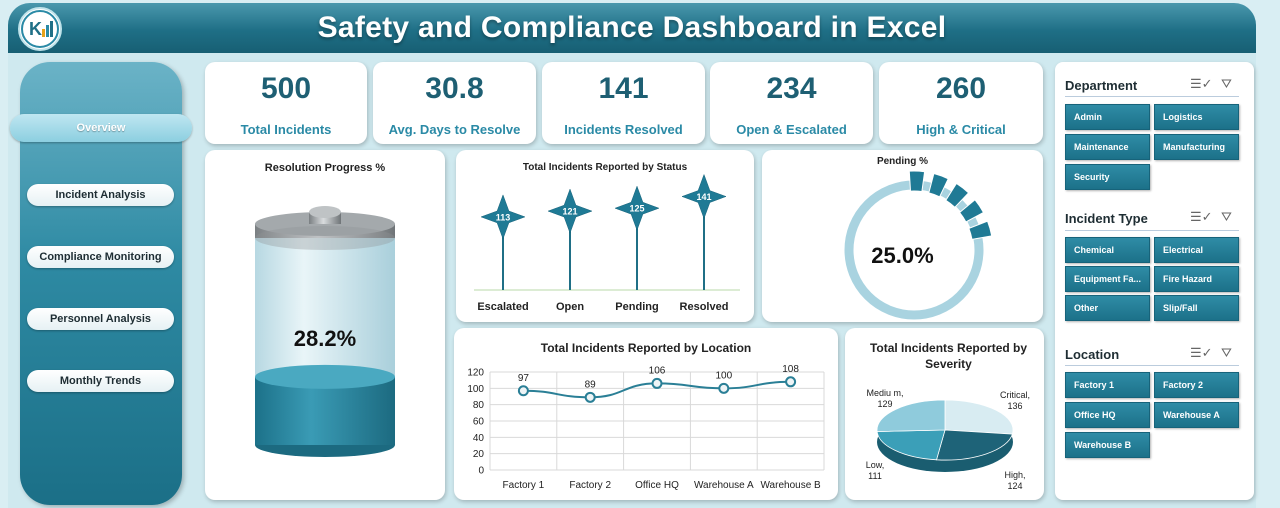  What do you see at coordinates (1196, 308) in the screenshot?
I see `slicer-item-slip-fall: Slip/Fall` at bounding box center [1196, 308].